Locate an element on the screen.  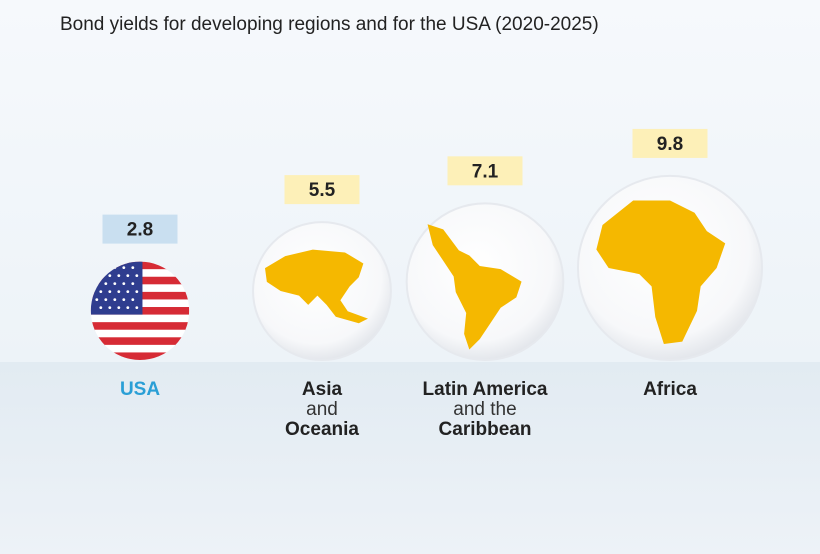
value-label: 2.8 is located at coordinates (140, 230).